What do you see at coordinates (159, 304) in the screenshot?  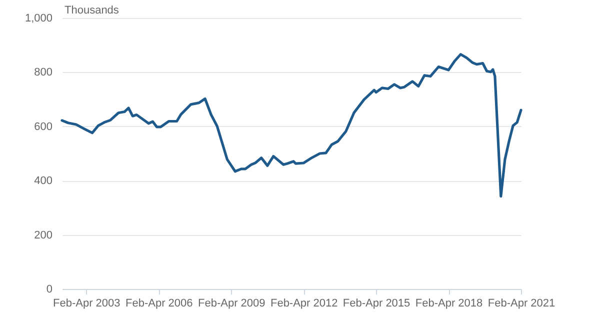 I see `x-tick-label: Feb-Apr 2006` at bounding box center [159, 304].